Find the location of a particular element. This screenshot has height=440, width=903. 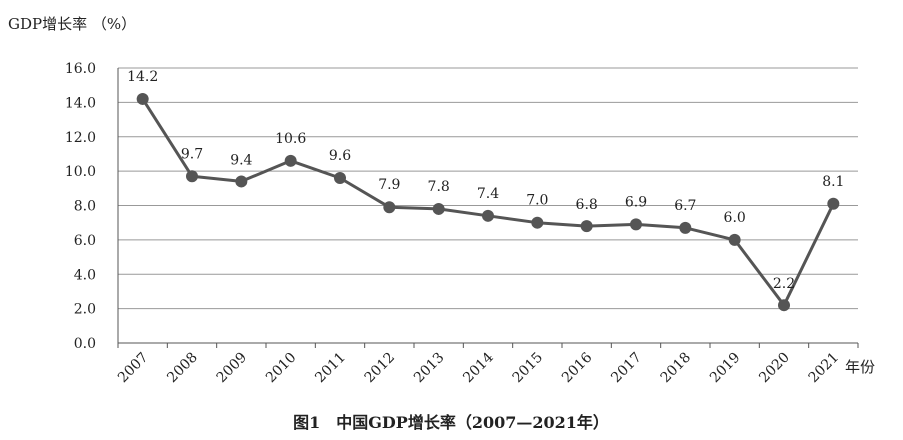

data-label: 10.6 is located at coordinates (290, 139).